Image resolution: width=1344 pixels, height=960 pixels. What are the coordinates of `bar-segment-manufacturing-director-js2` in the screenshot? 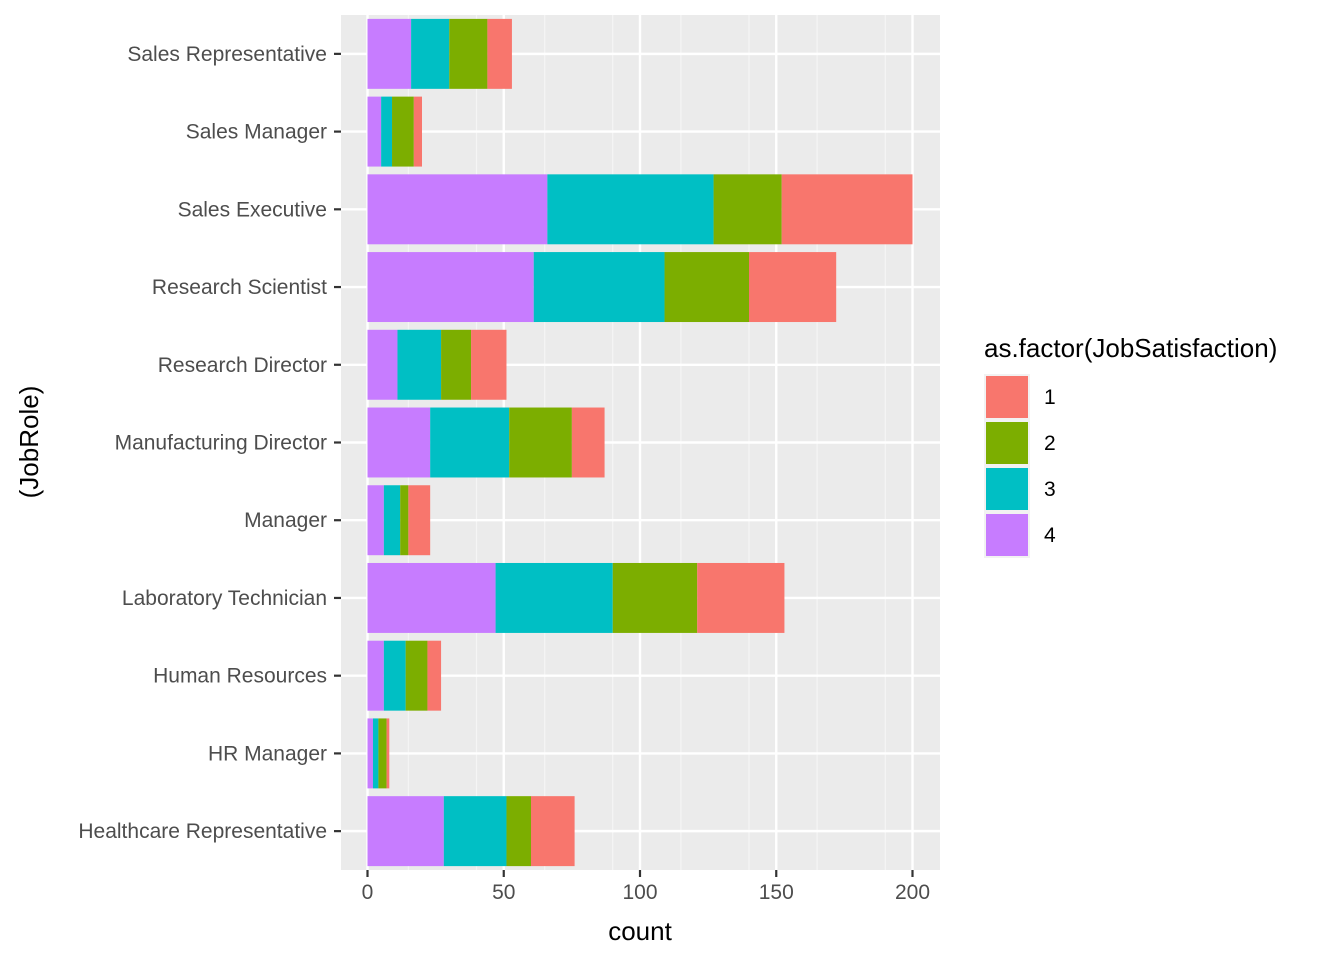 It's located at (540, 442).